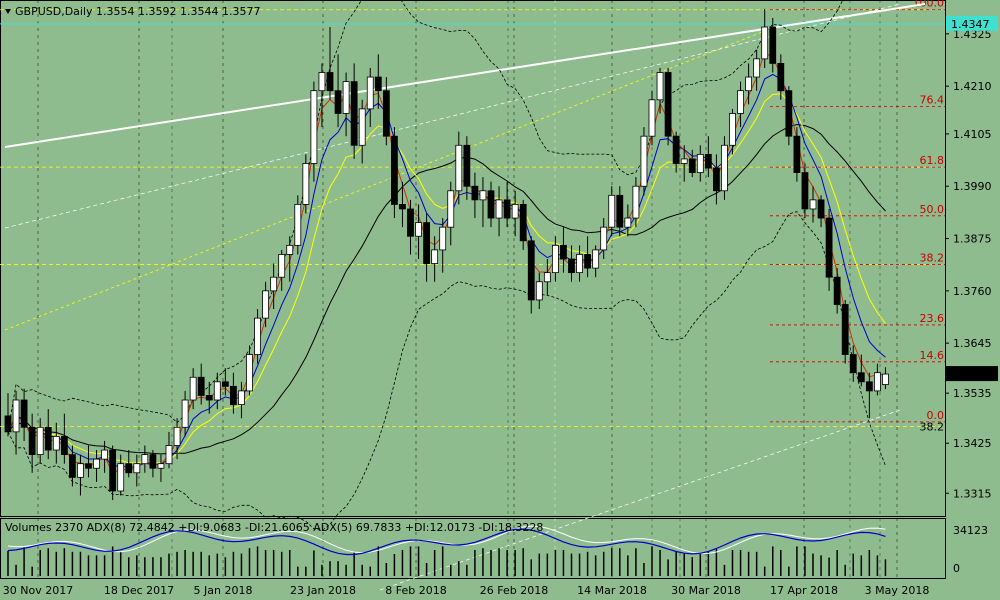 The width and height of the screenshot is (1000, 600). I want to click on price-tick-label: 1.3315, so click(972, 493).